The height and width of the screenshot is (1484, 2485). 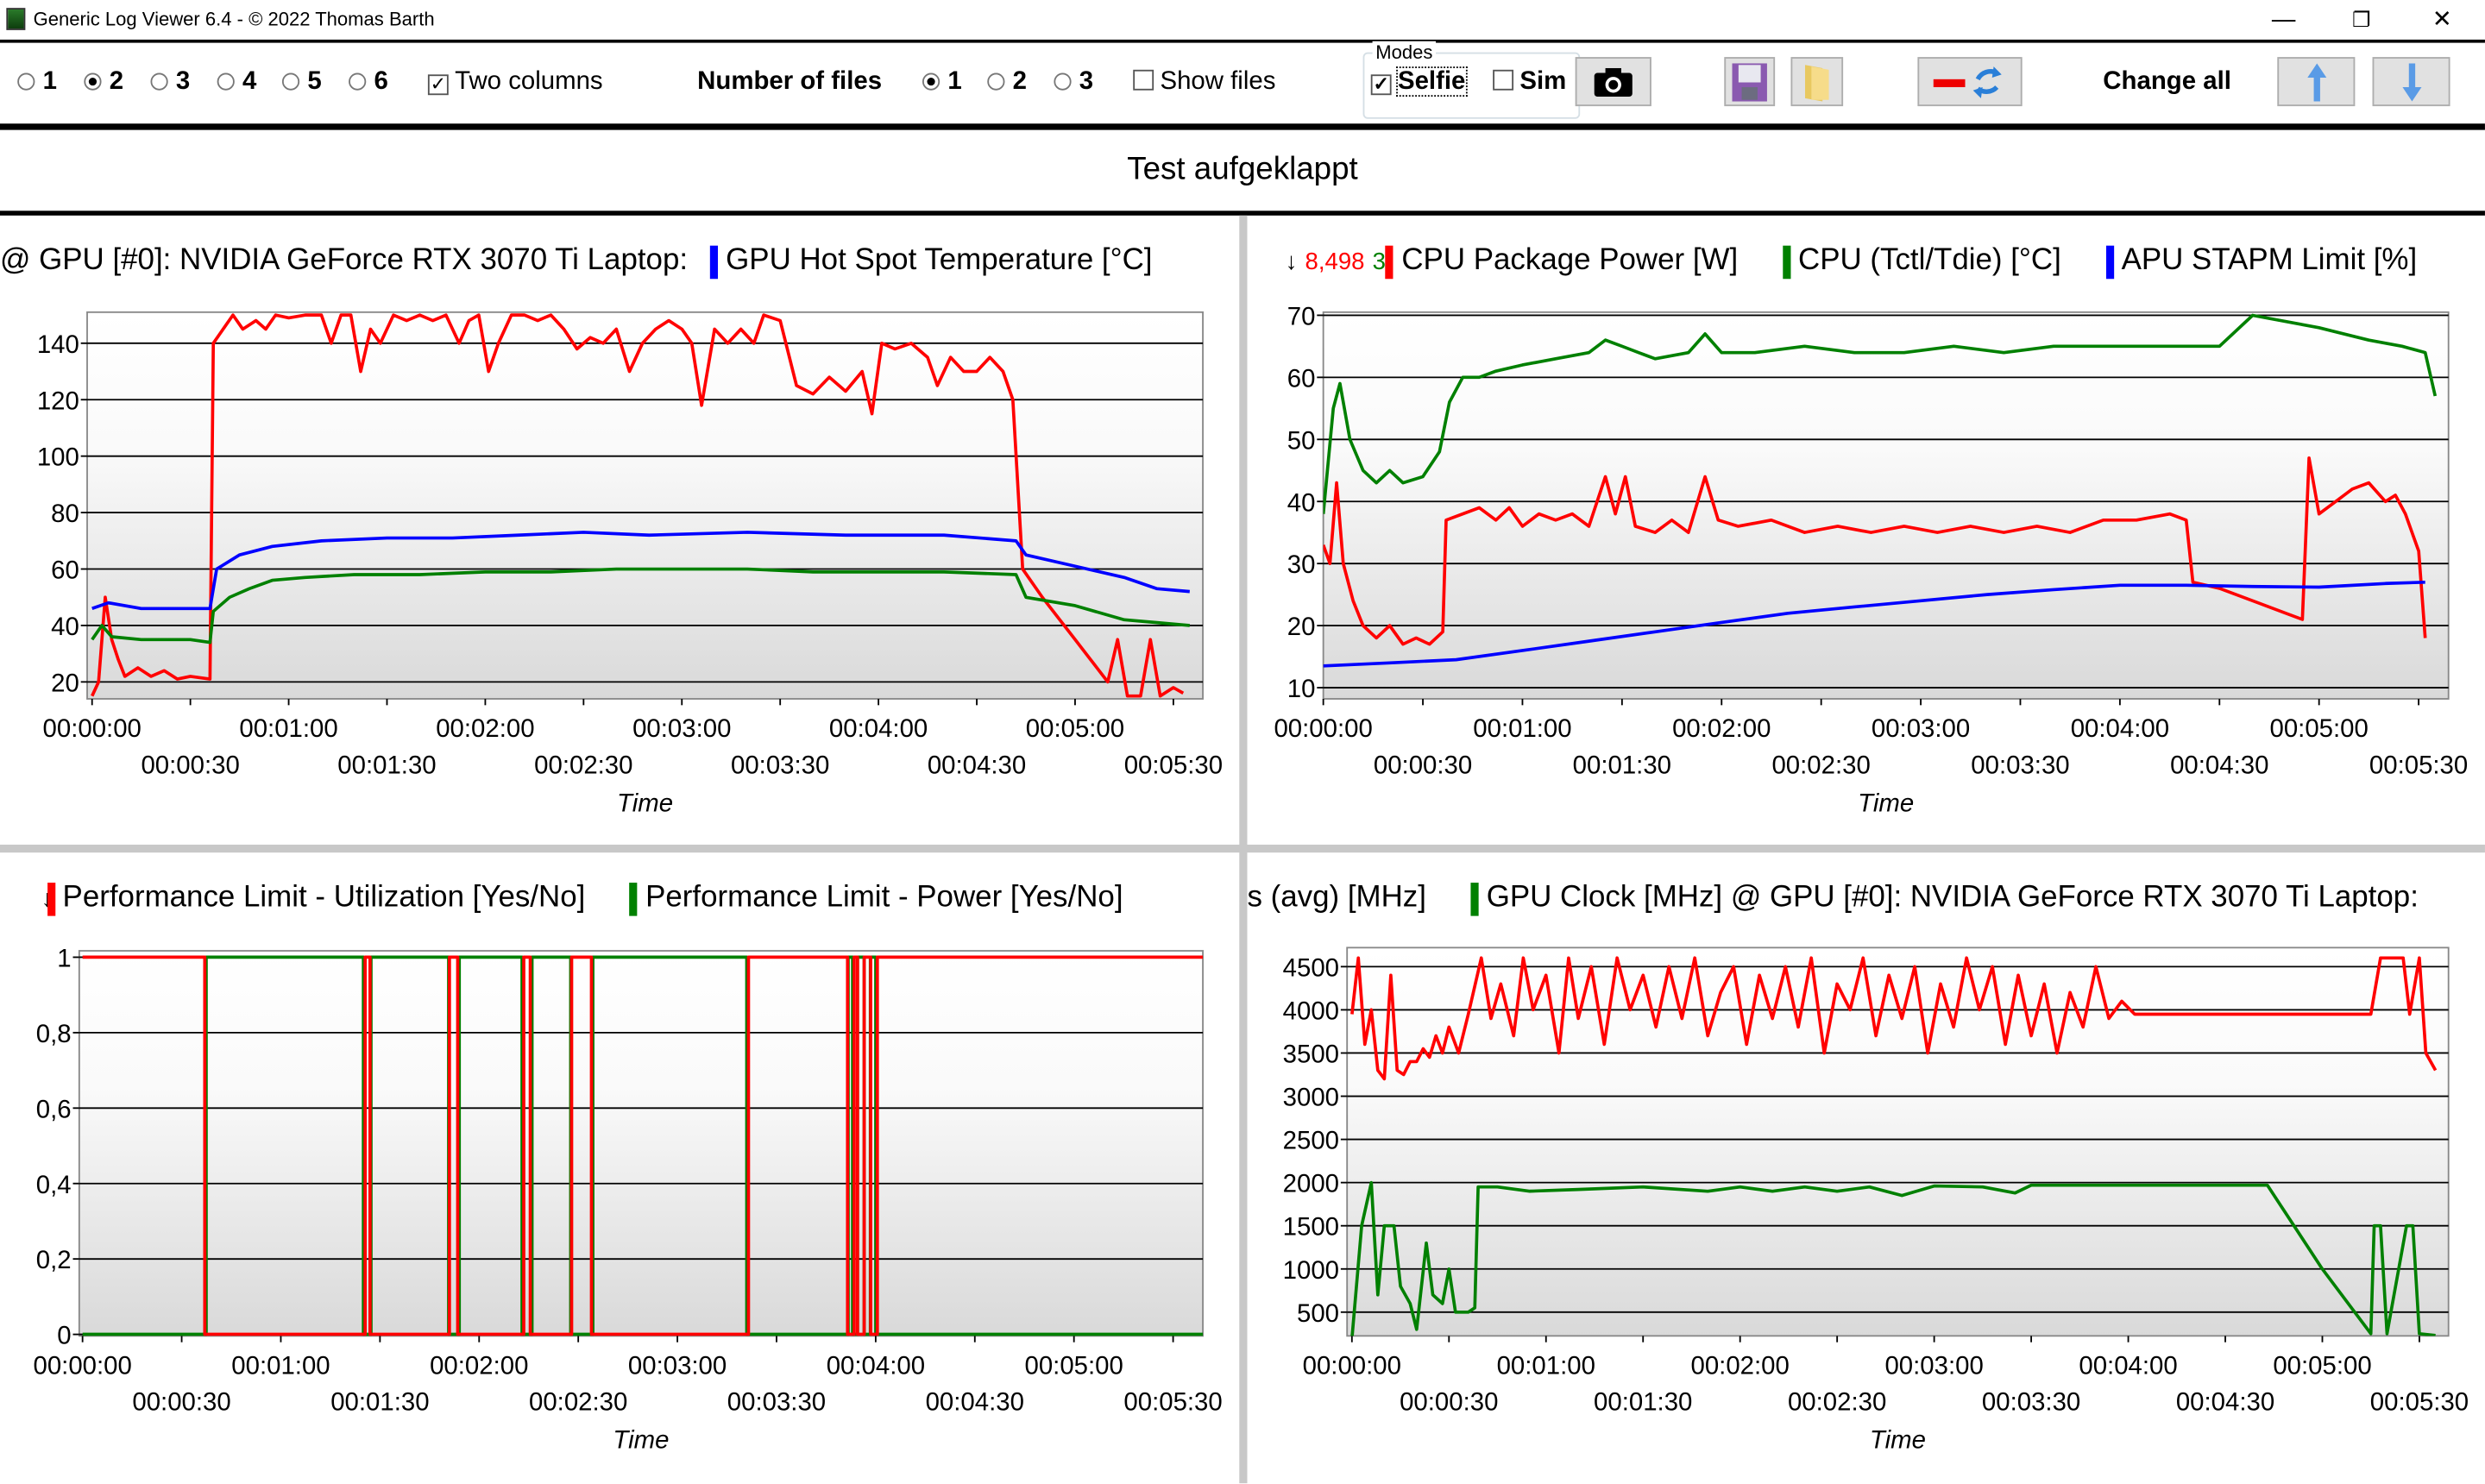 I want to click on x-tick-label: 00:02:30, so click(x=578, y=1402).